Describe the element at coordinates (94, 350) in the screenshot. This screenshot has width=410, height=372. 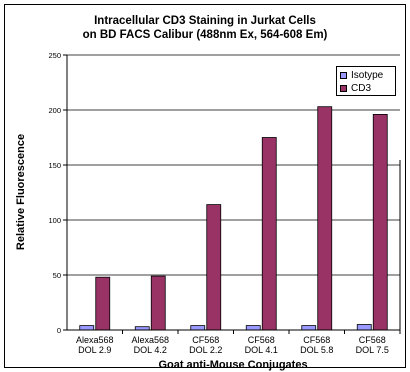
I see `x-category-label: DOL 2.9` at that location.